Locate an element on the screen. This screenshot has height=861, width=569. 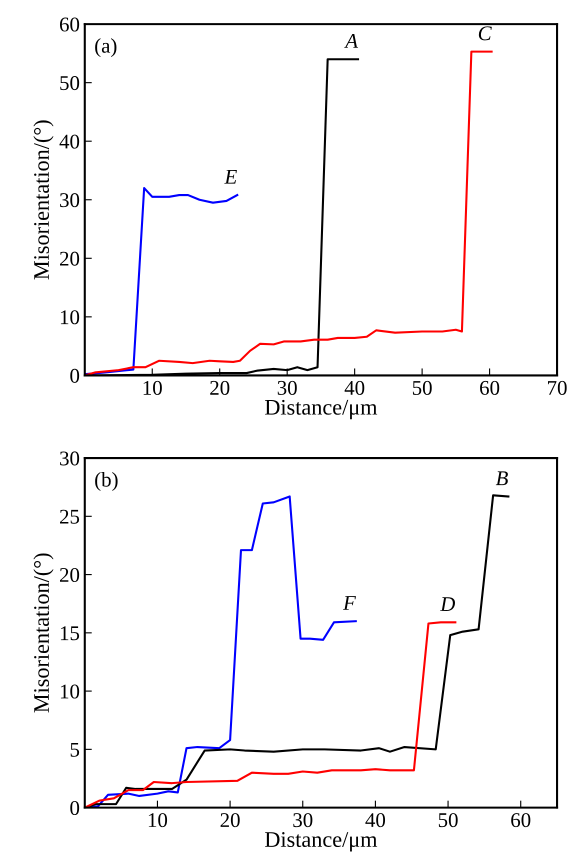
x-tick-label: 70 is located at coordinates (557, 387).